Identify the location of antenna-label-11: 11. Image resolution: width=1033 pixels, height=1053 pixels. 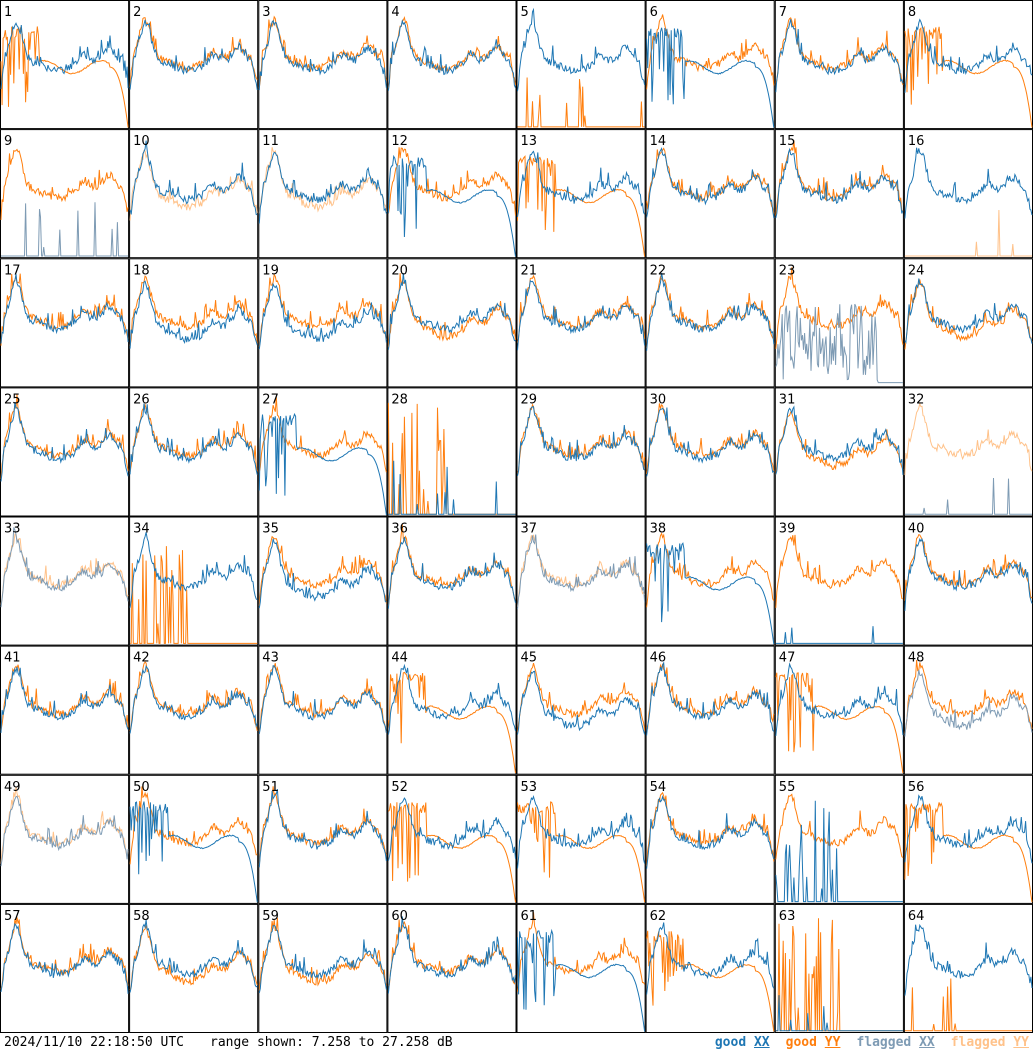
(270, 141).